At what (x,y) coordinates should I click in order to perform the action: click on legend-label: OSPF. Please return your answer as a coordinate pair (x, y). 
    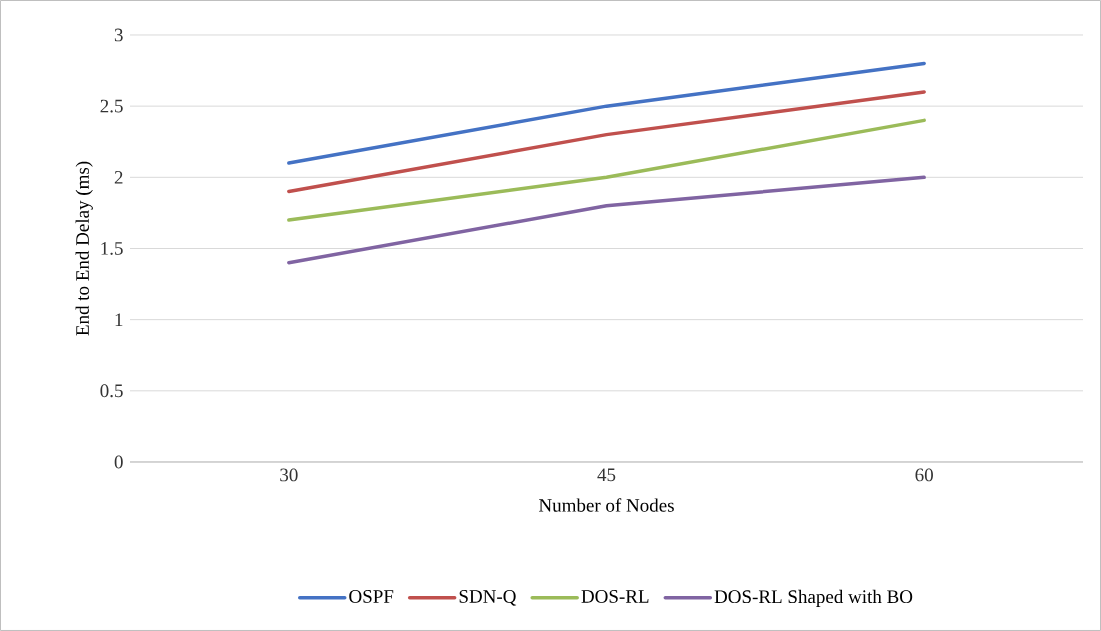
    Looking at the image, I should click on (371, 596).